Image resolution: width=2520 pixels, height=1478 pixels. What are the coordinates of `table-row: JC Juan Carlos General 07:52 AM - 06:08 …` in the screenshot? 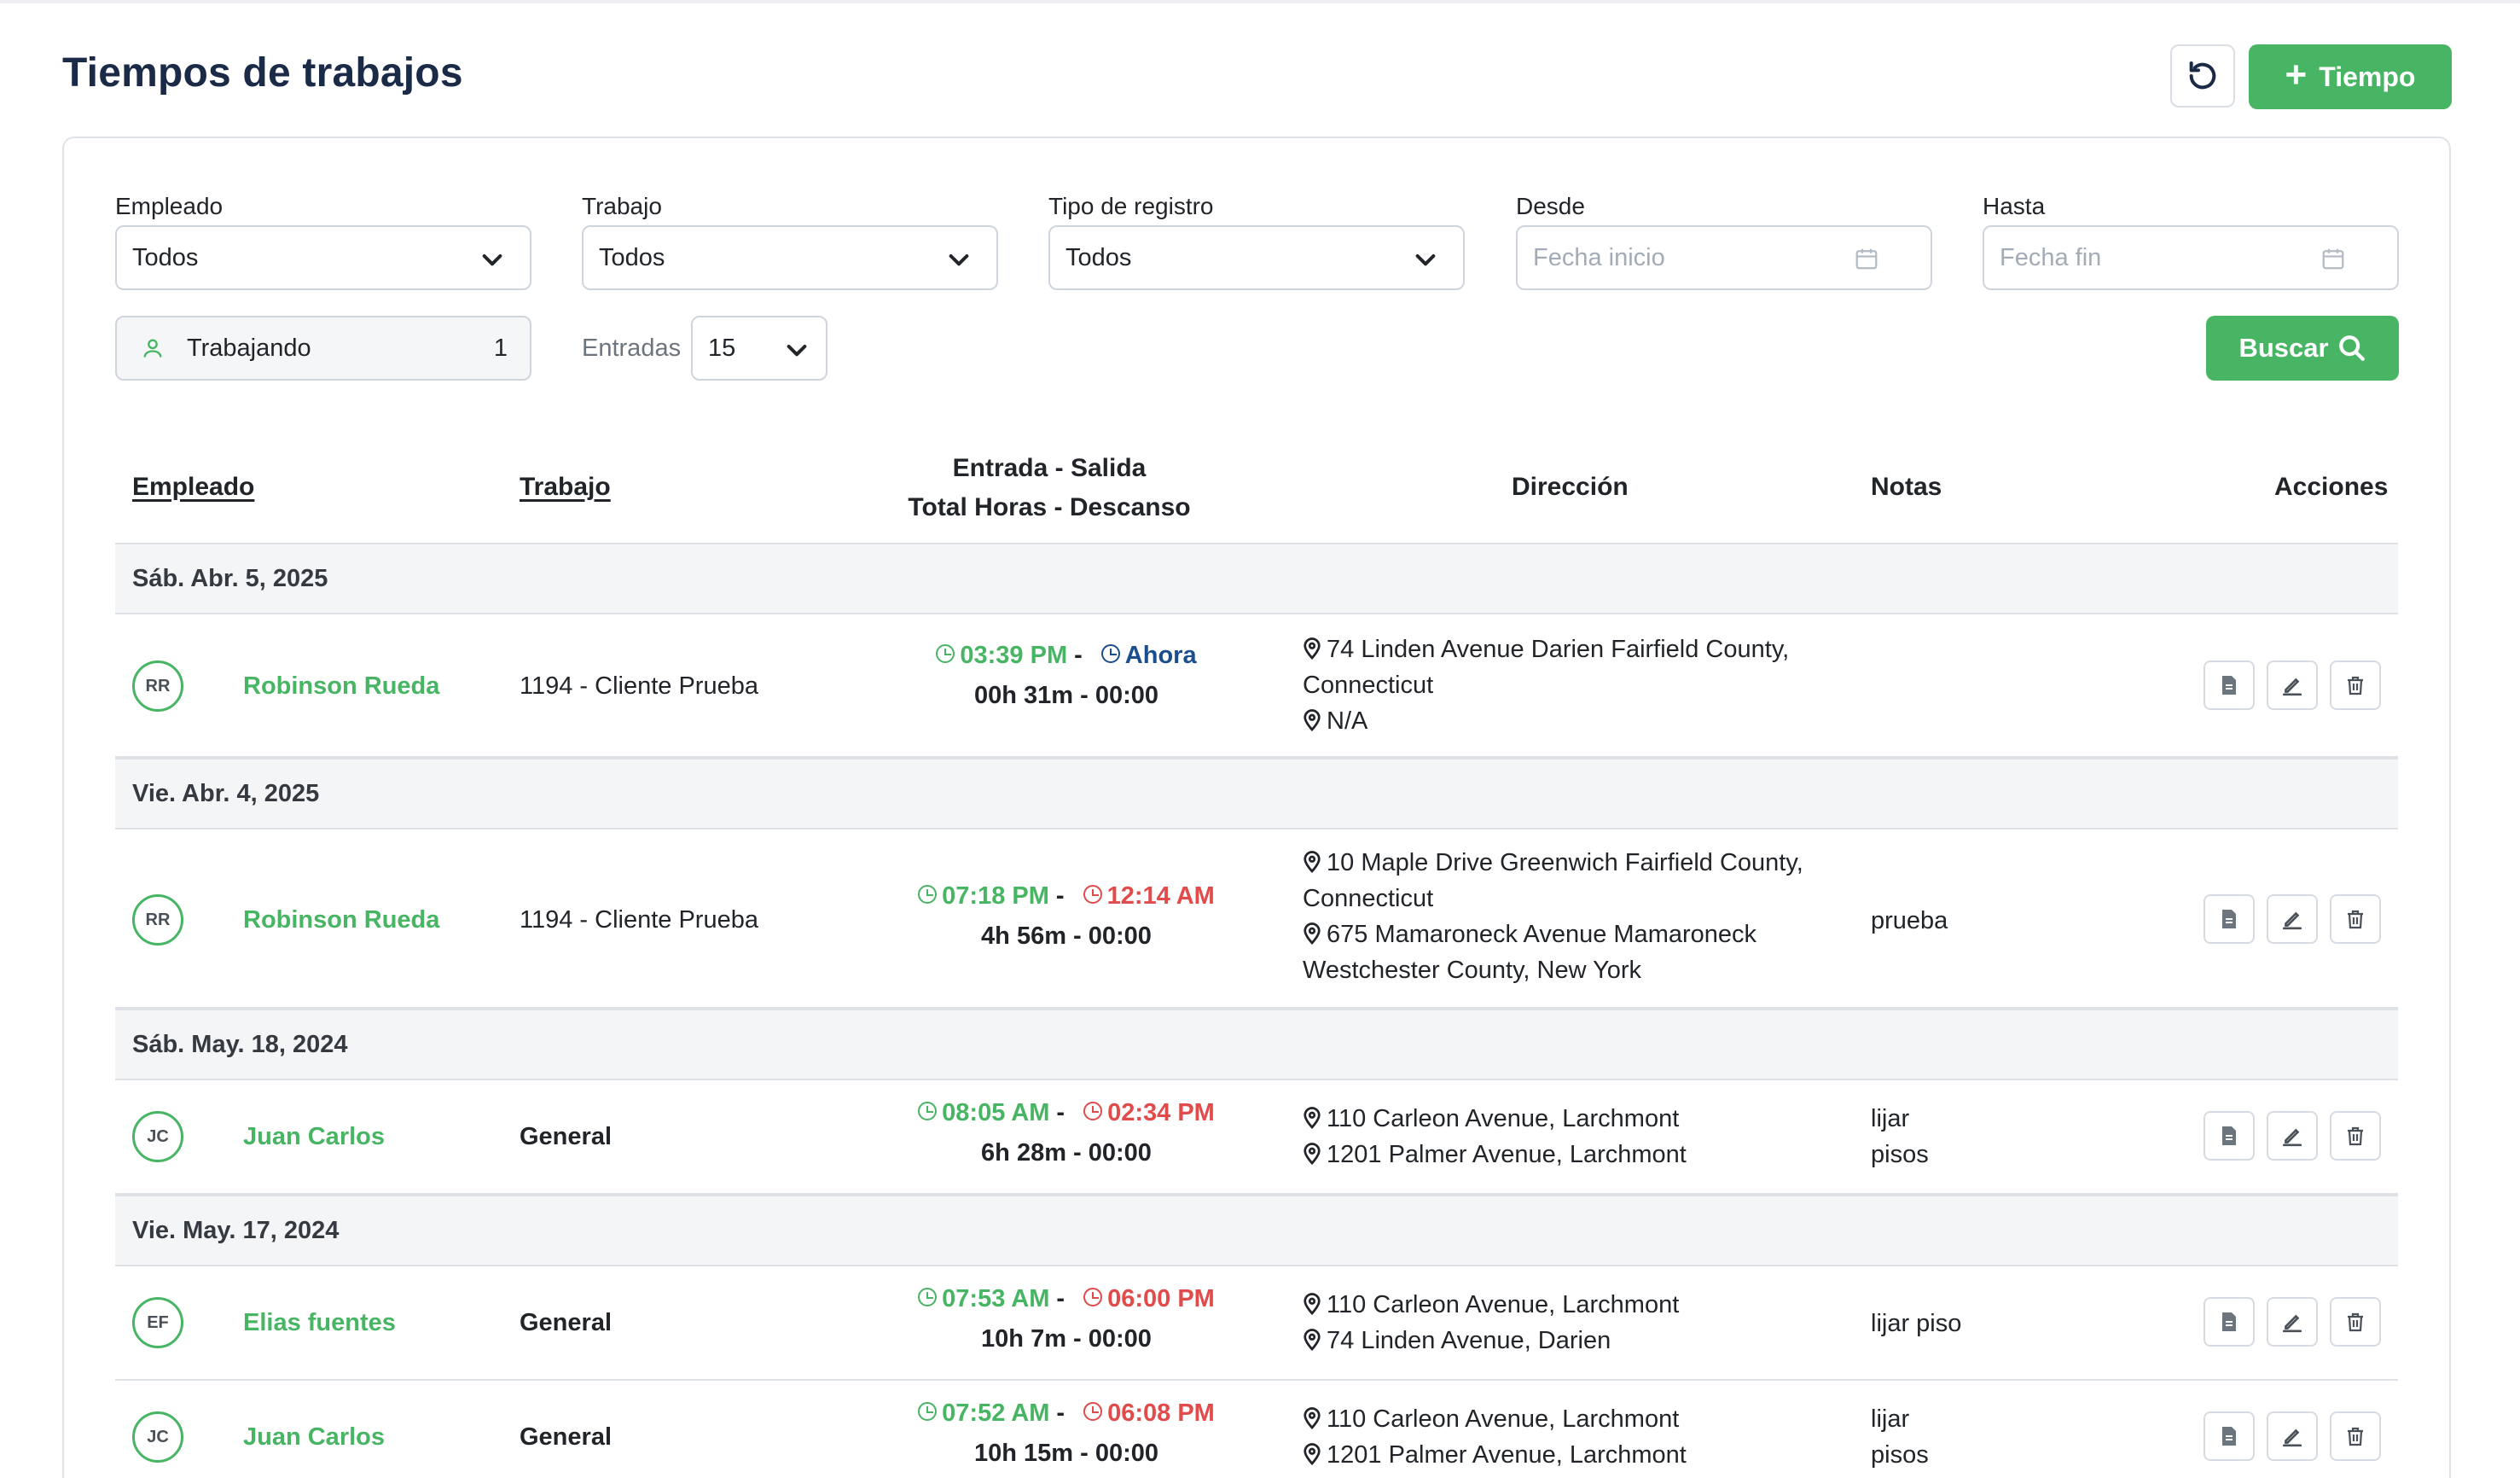 It's located at (1257, 1429).